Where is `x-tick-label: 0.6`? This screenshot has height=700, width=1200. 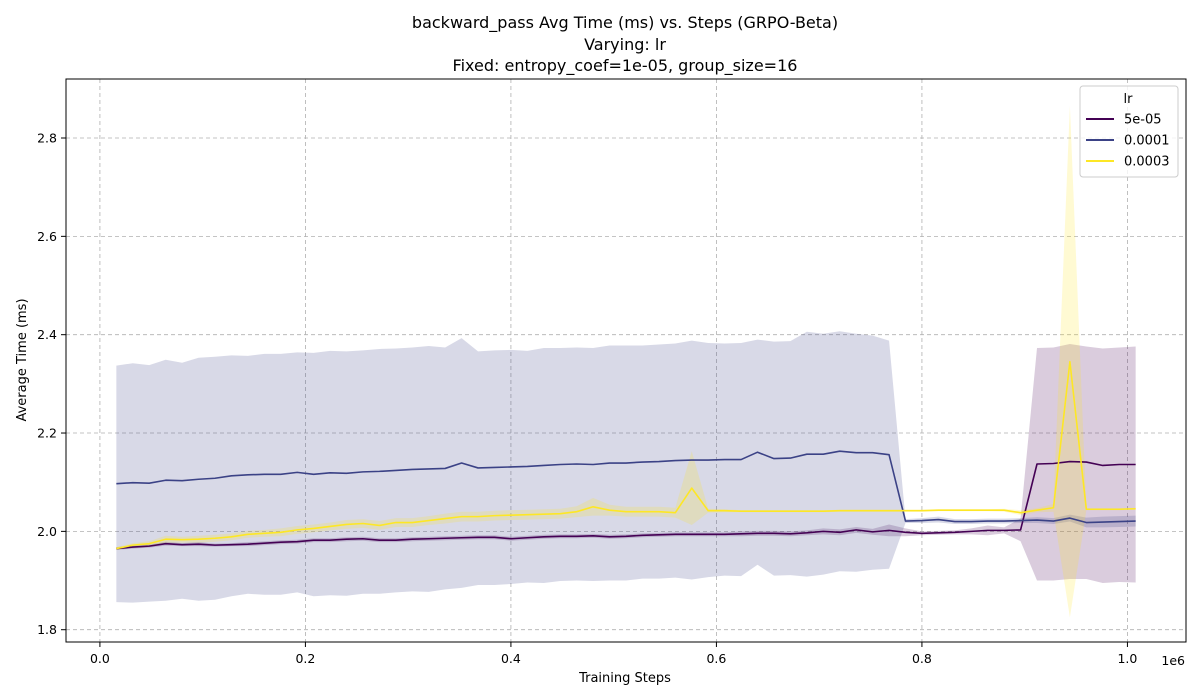
x-tick-label: 0.6 is located at coordinates (716, 658).